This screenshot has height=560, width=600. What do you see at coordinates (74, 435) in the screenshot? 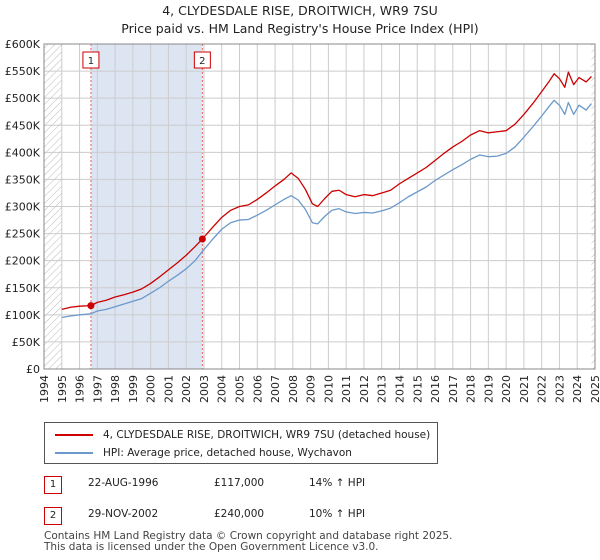
I see `property-swatch` at bounding box center [74, 435].